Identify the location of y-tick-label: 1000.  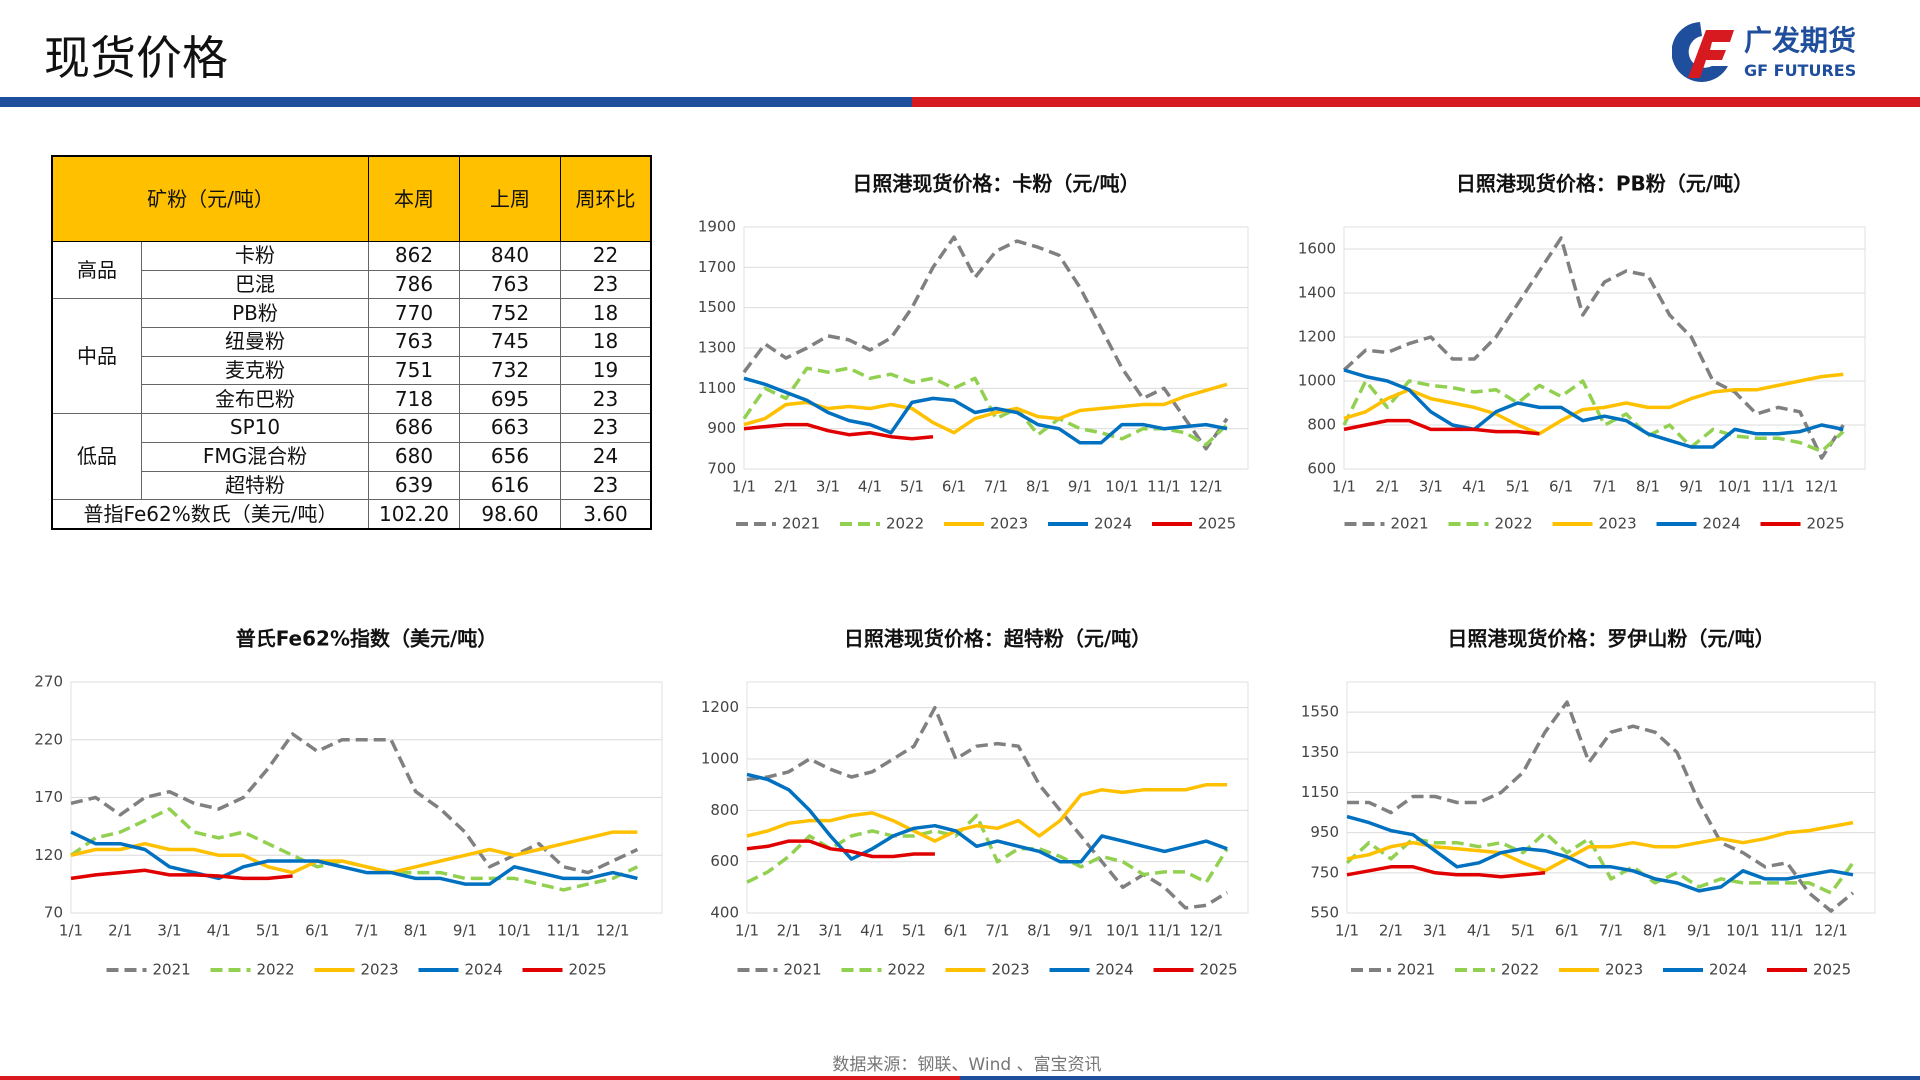
(720, 759).